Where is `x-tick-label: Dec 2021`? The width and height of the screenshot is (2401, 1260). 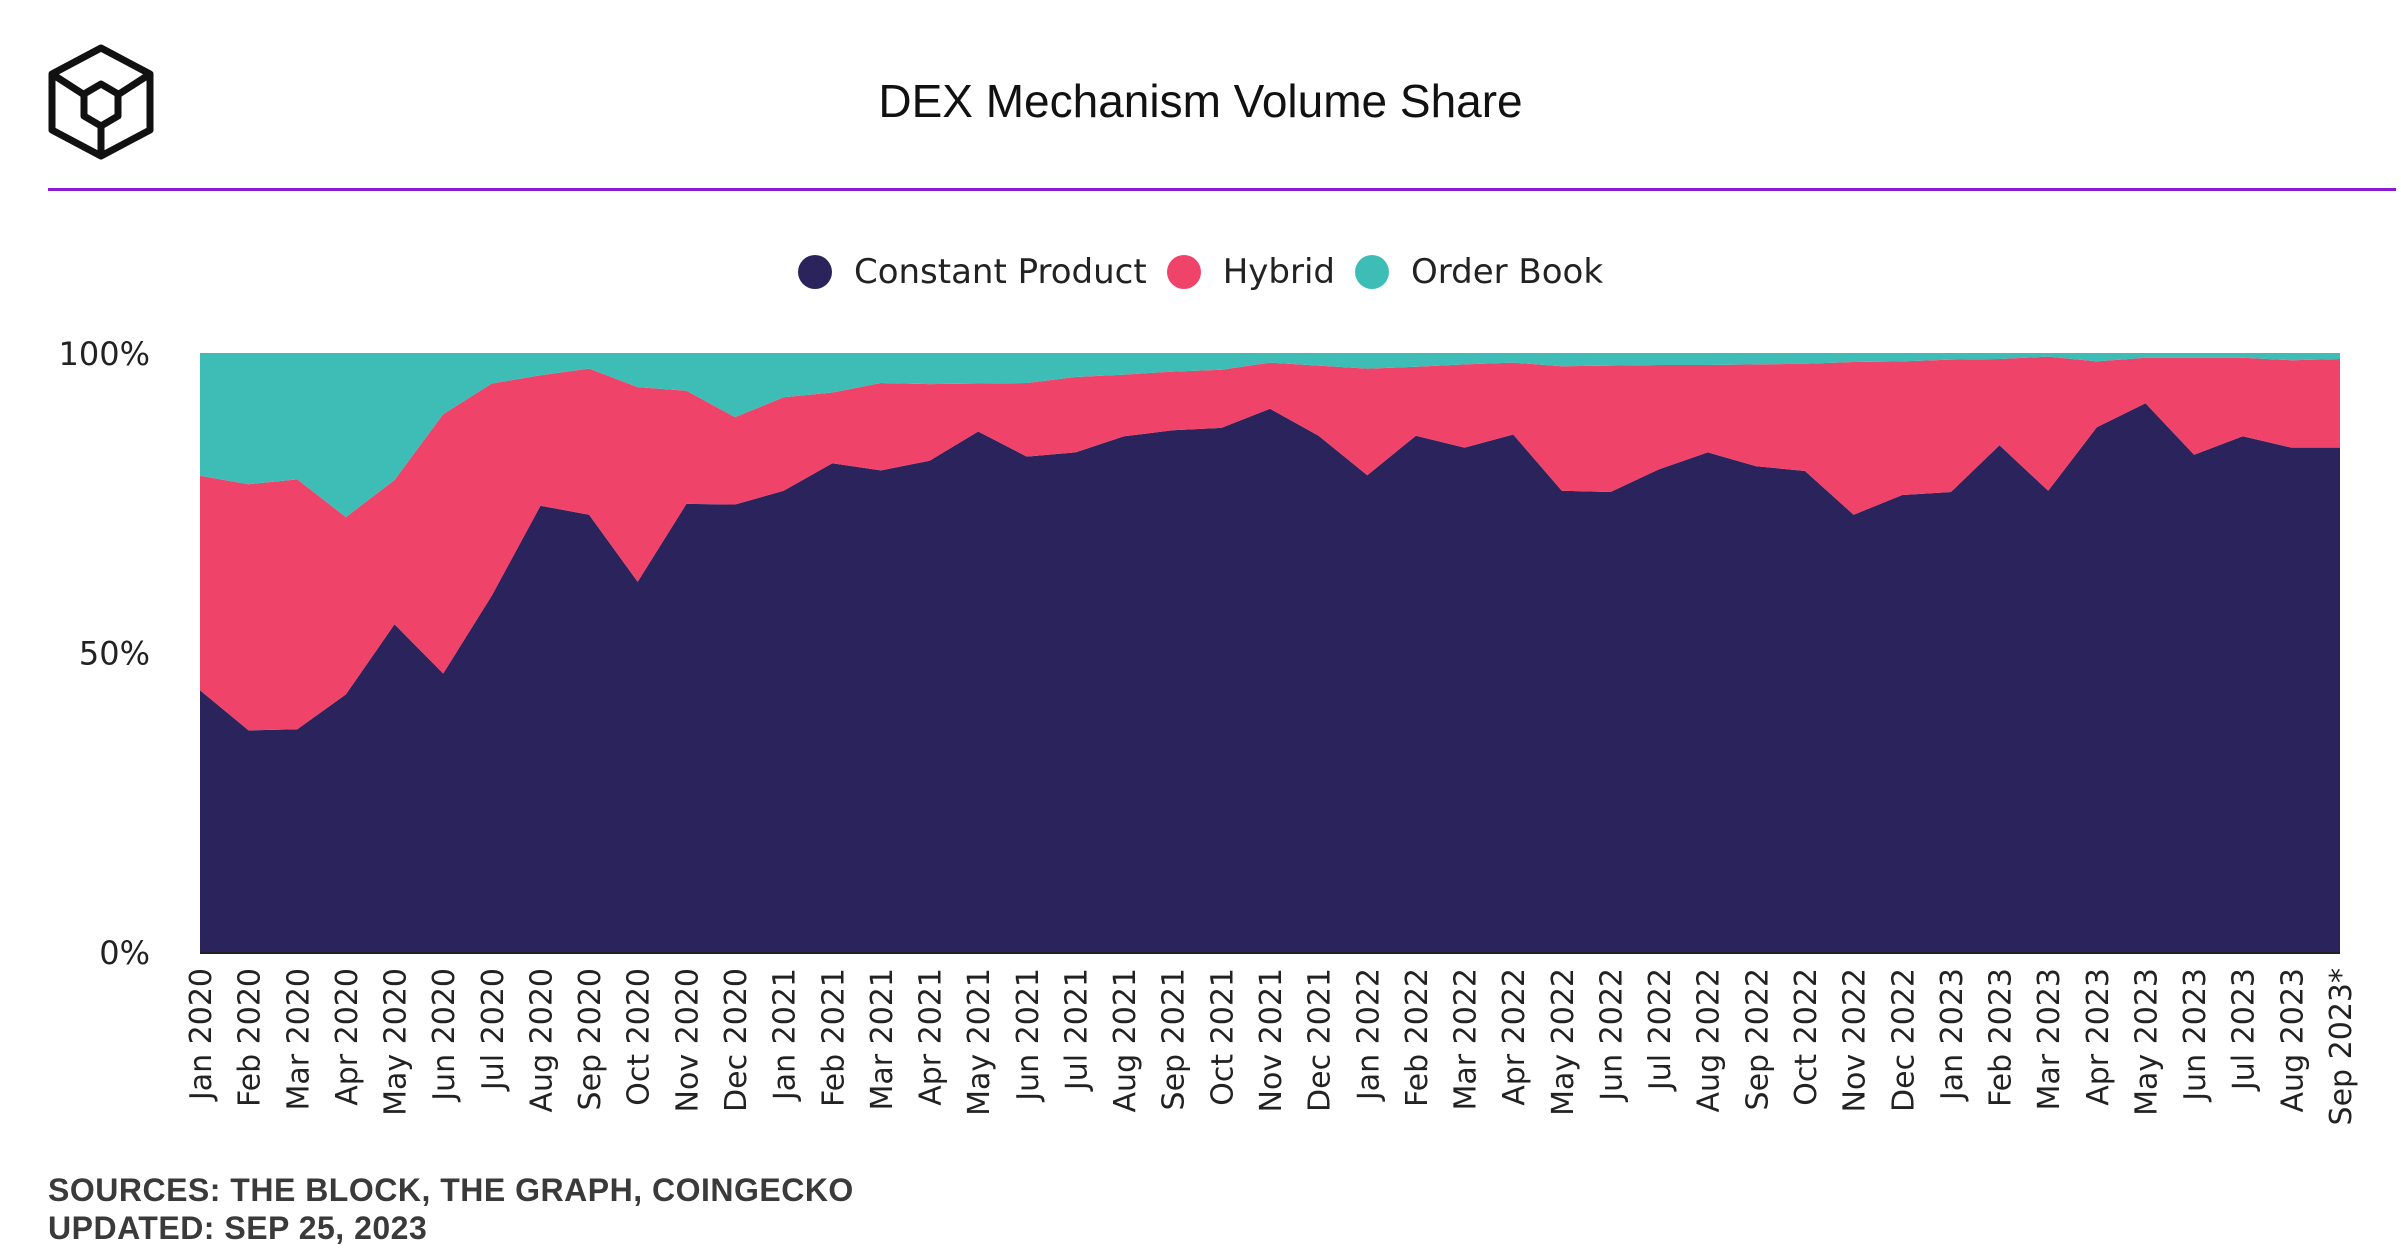 x-tick-label: Dec 2021 is located at coordinates (1320, 1040).